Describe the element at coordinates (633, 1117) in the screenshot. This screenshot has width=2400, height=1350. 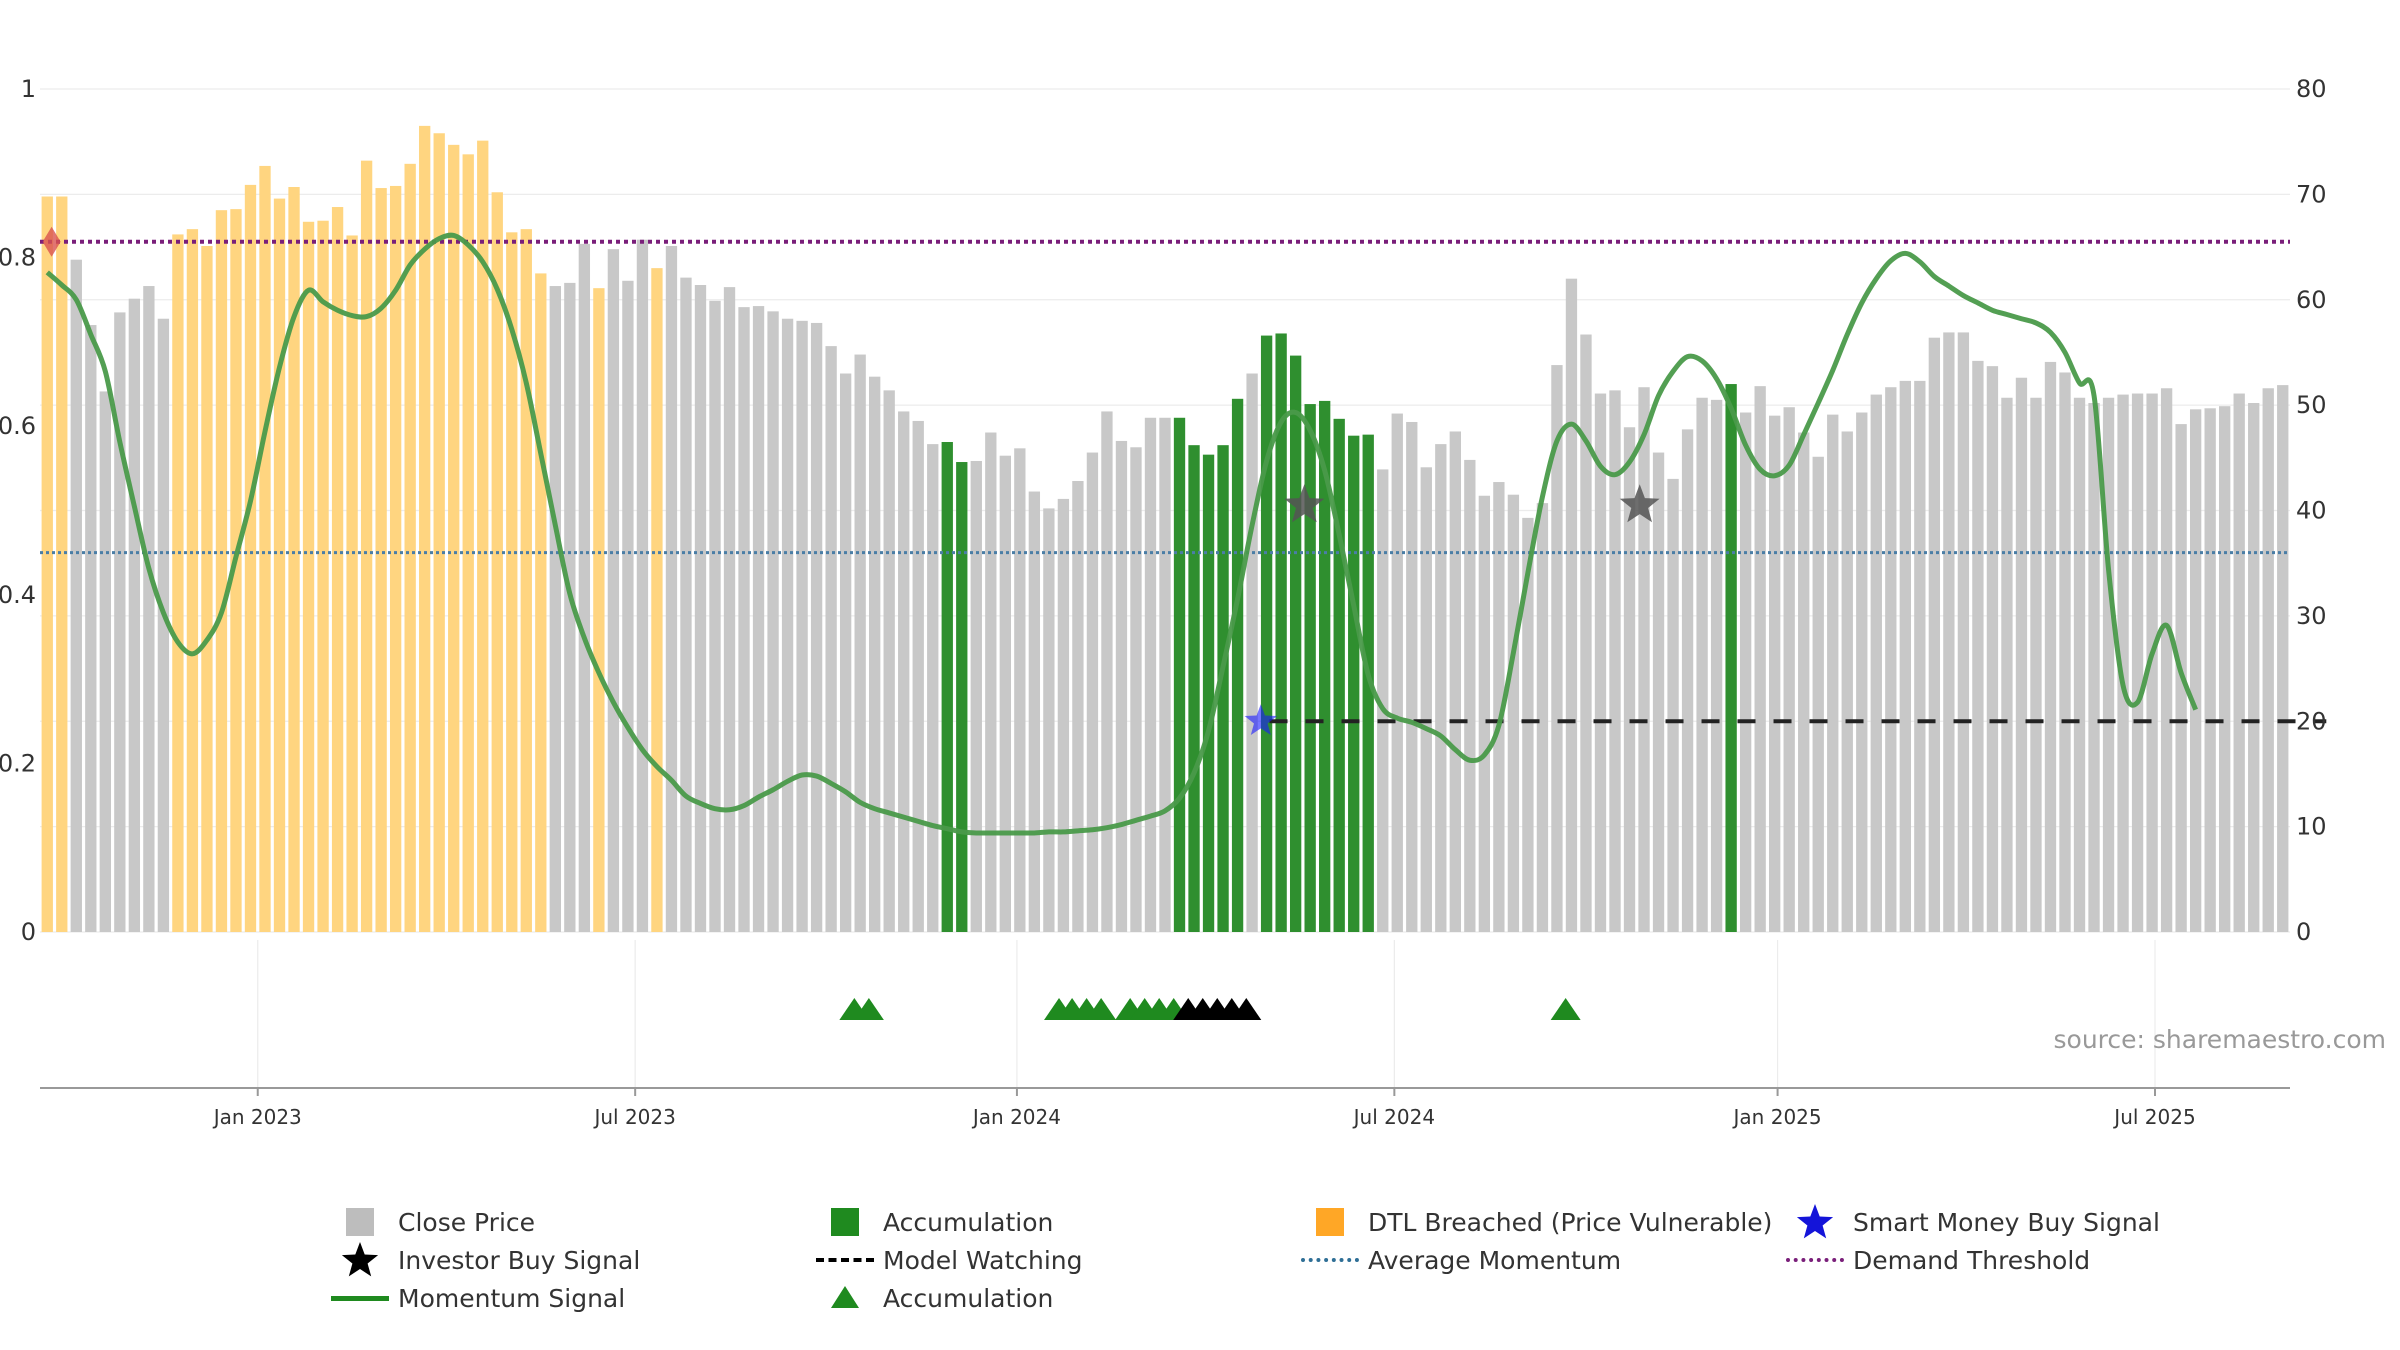
I see `x-axis-tick-label: Jul 2023` at that location.